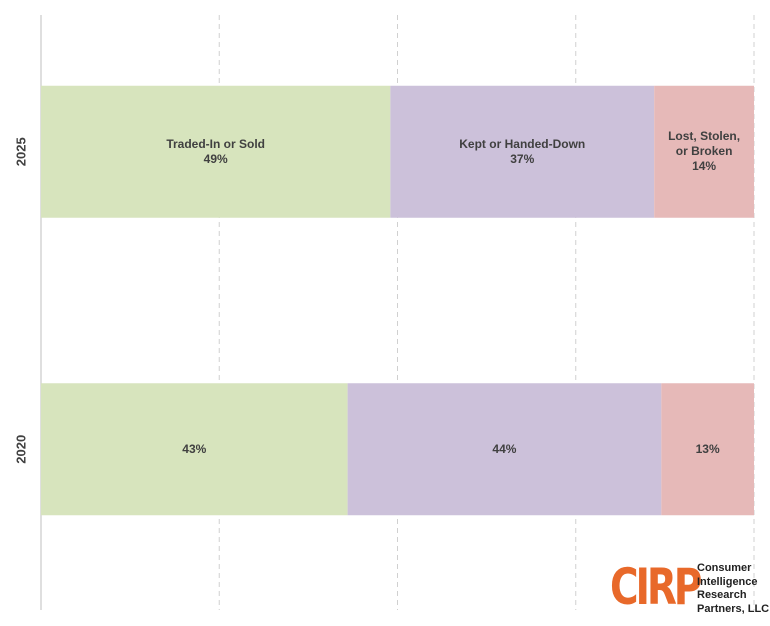 The image size is (770, 626). I want to click on series-name: Traded-In or Sold, so click(215, 143).